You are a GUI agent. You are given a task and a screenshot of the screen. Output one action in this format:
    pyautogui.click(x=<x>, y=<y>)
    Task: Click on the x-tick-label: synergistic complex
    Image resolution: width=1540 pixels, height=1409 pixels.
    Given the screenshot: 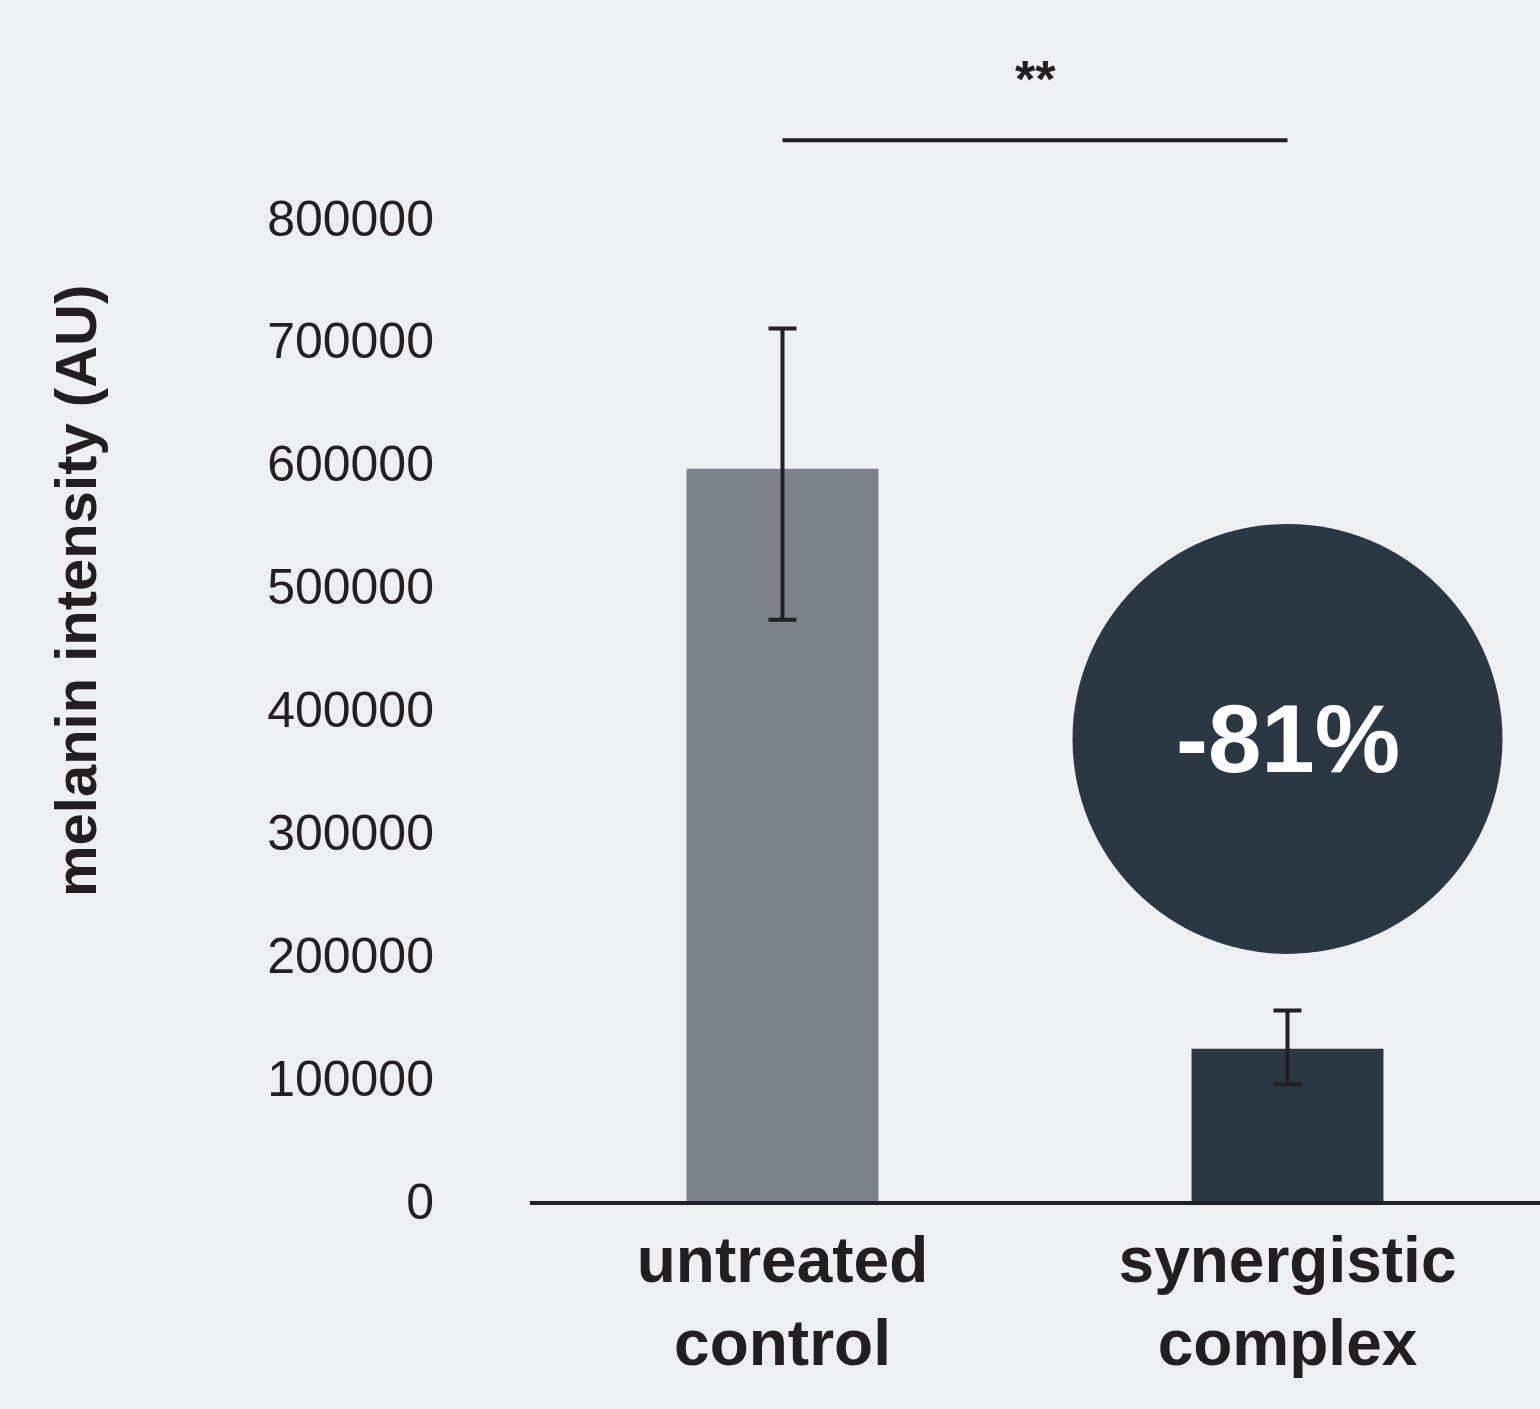 What is the action you would take?
    pyautogui.click(x=1287, y=1301)
    